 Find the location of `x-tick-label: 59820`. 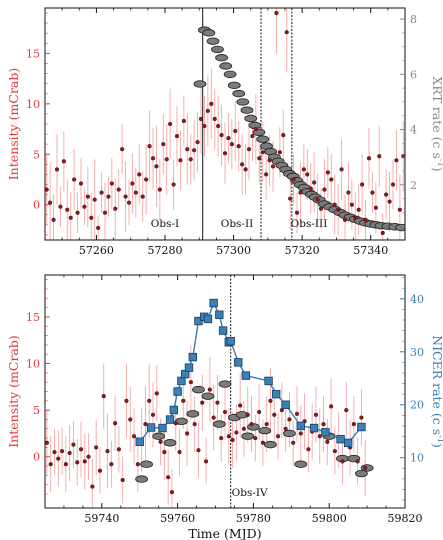

x-tick-label: 59820 is located at coordinates (405, 518).